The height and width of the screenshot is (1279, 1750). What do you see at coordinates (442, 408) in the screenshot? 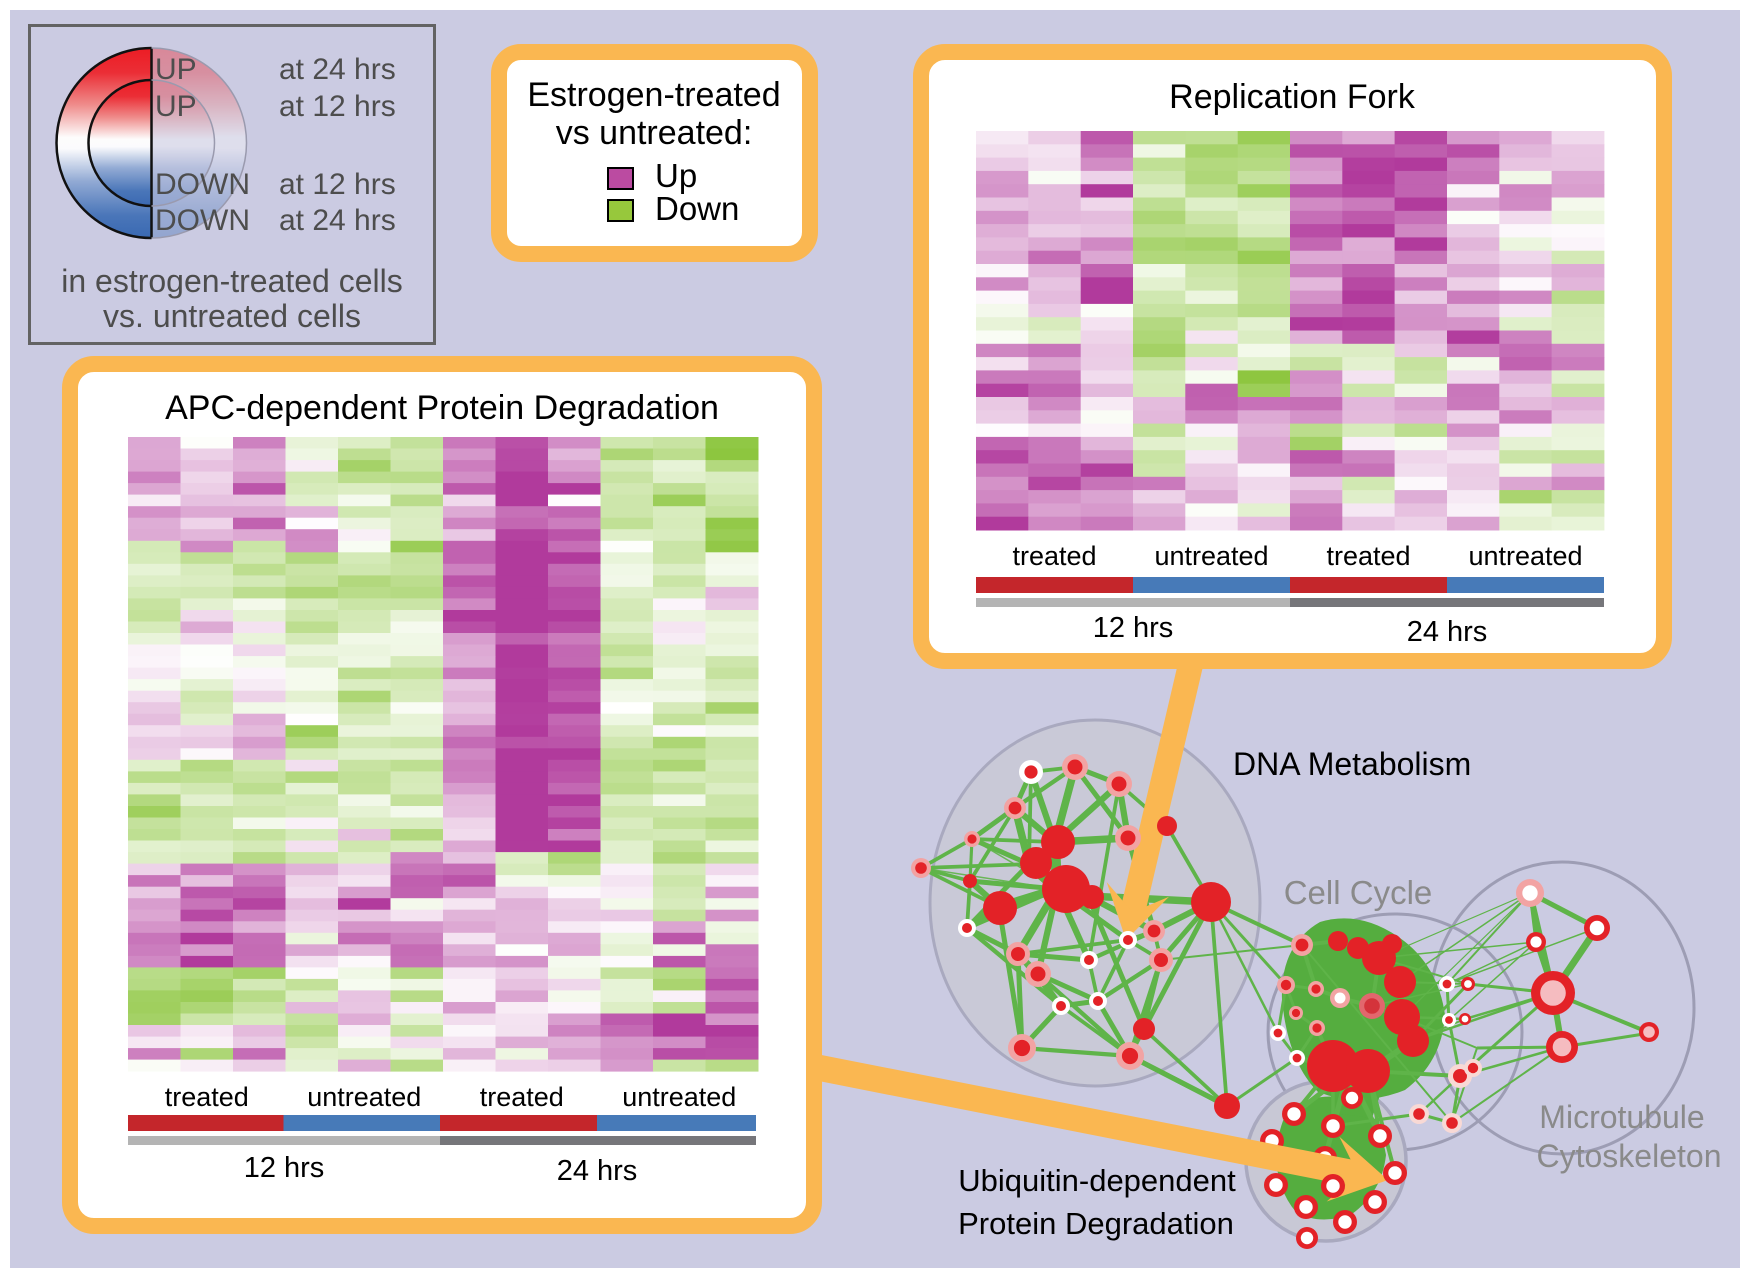
I see `svg-text:APC-dependent Protein Degradat: APC-dependent Protein Degradation` at bounding box center [442, 408].